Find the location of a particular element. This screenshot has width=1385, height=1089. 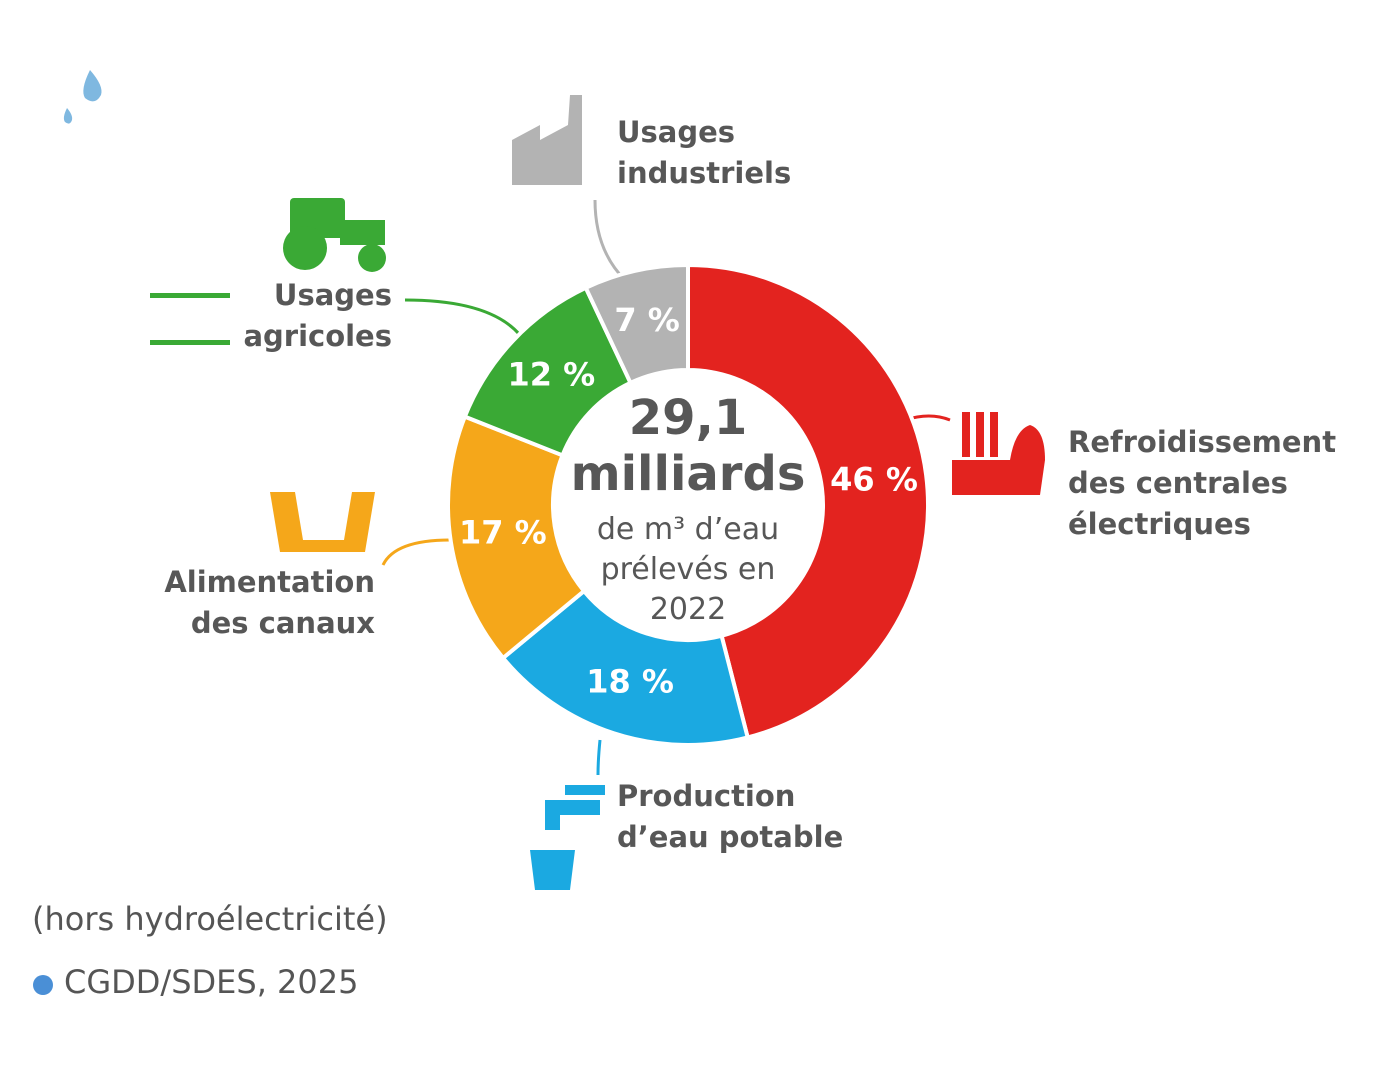

category-label: Alimentation des canaux is located at coordinates (269, 602).